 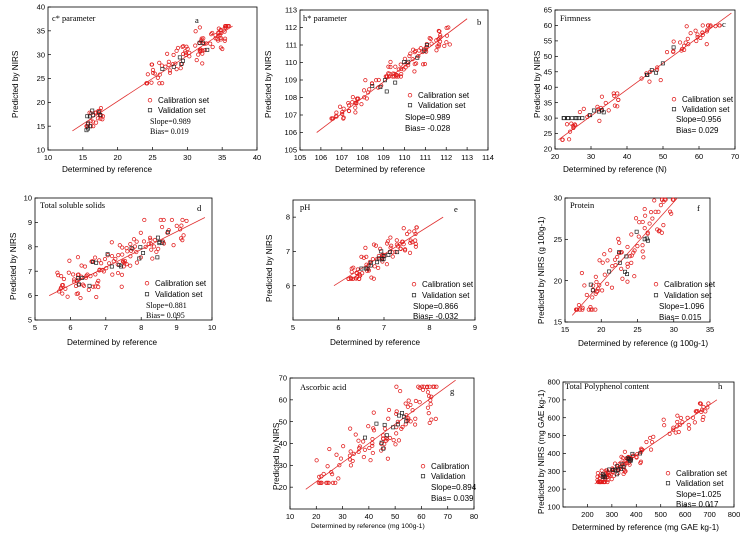 What do you see at coordinates (316, 516) in the screenshot?
I see `panel-g-xtick-label: 20` at bounding box center [316, 516].